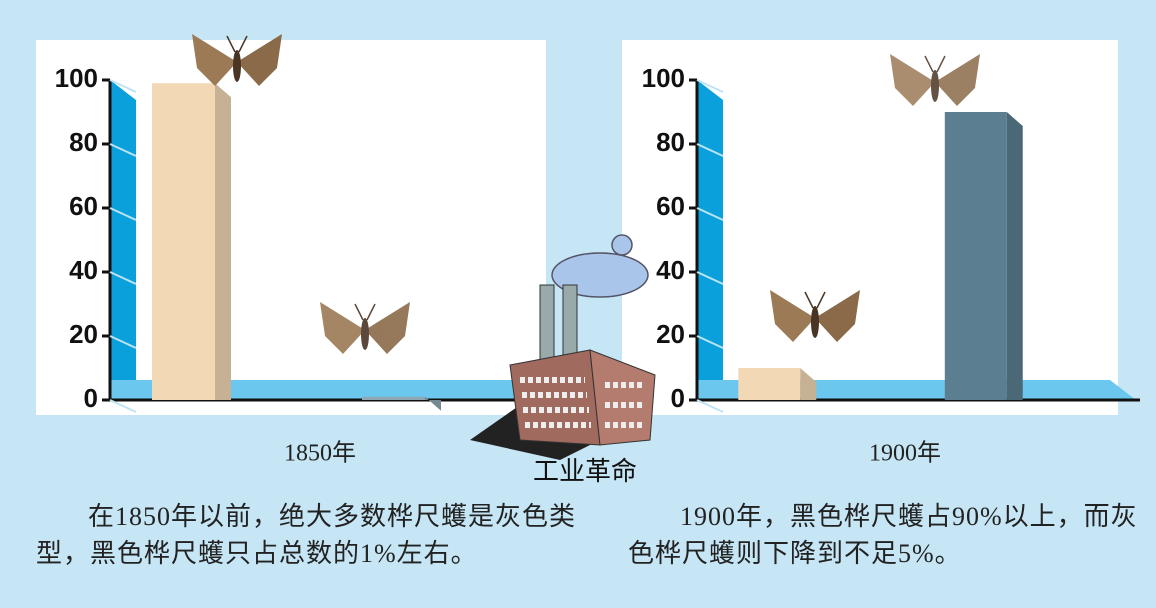 The height and width of the screenshot is (608, 1156). What do you see at coordinates (320, 453) in the screenshot?
I see `chart-title: 1850年` at bounding box center [320, 453].